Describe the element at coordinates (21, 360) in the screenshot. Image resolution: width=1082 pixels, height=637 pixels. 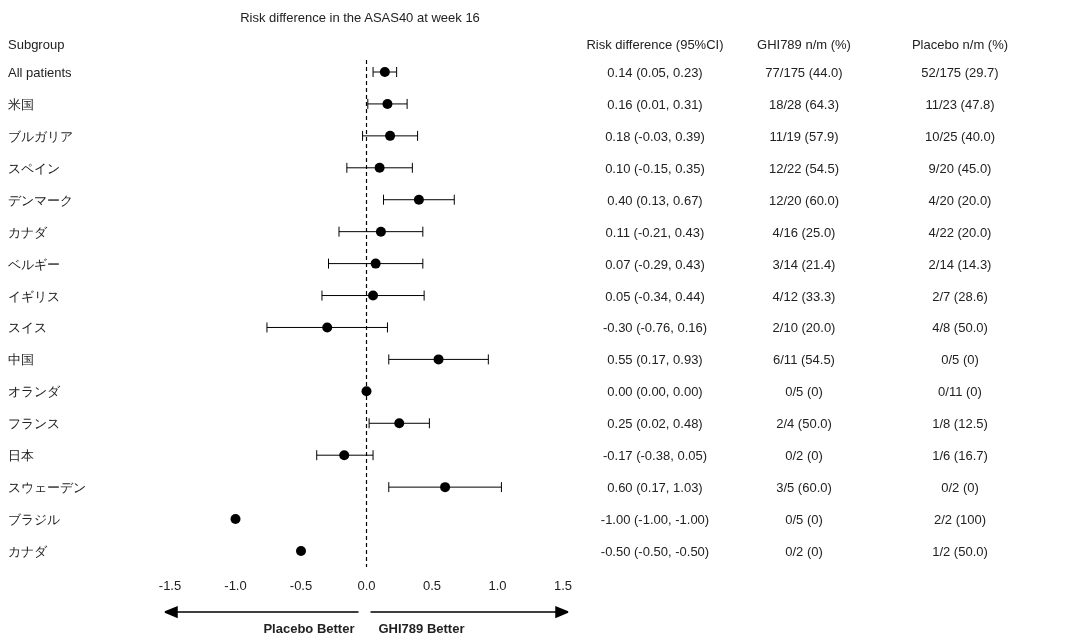
I see `y-tick-label: 中国` at that location.